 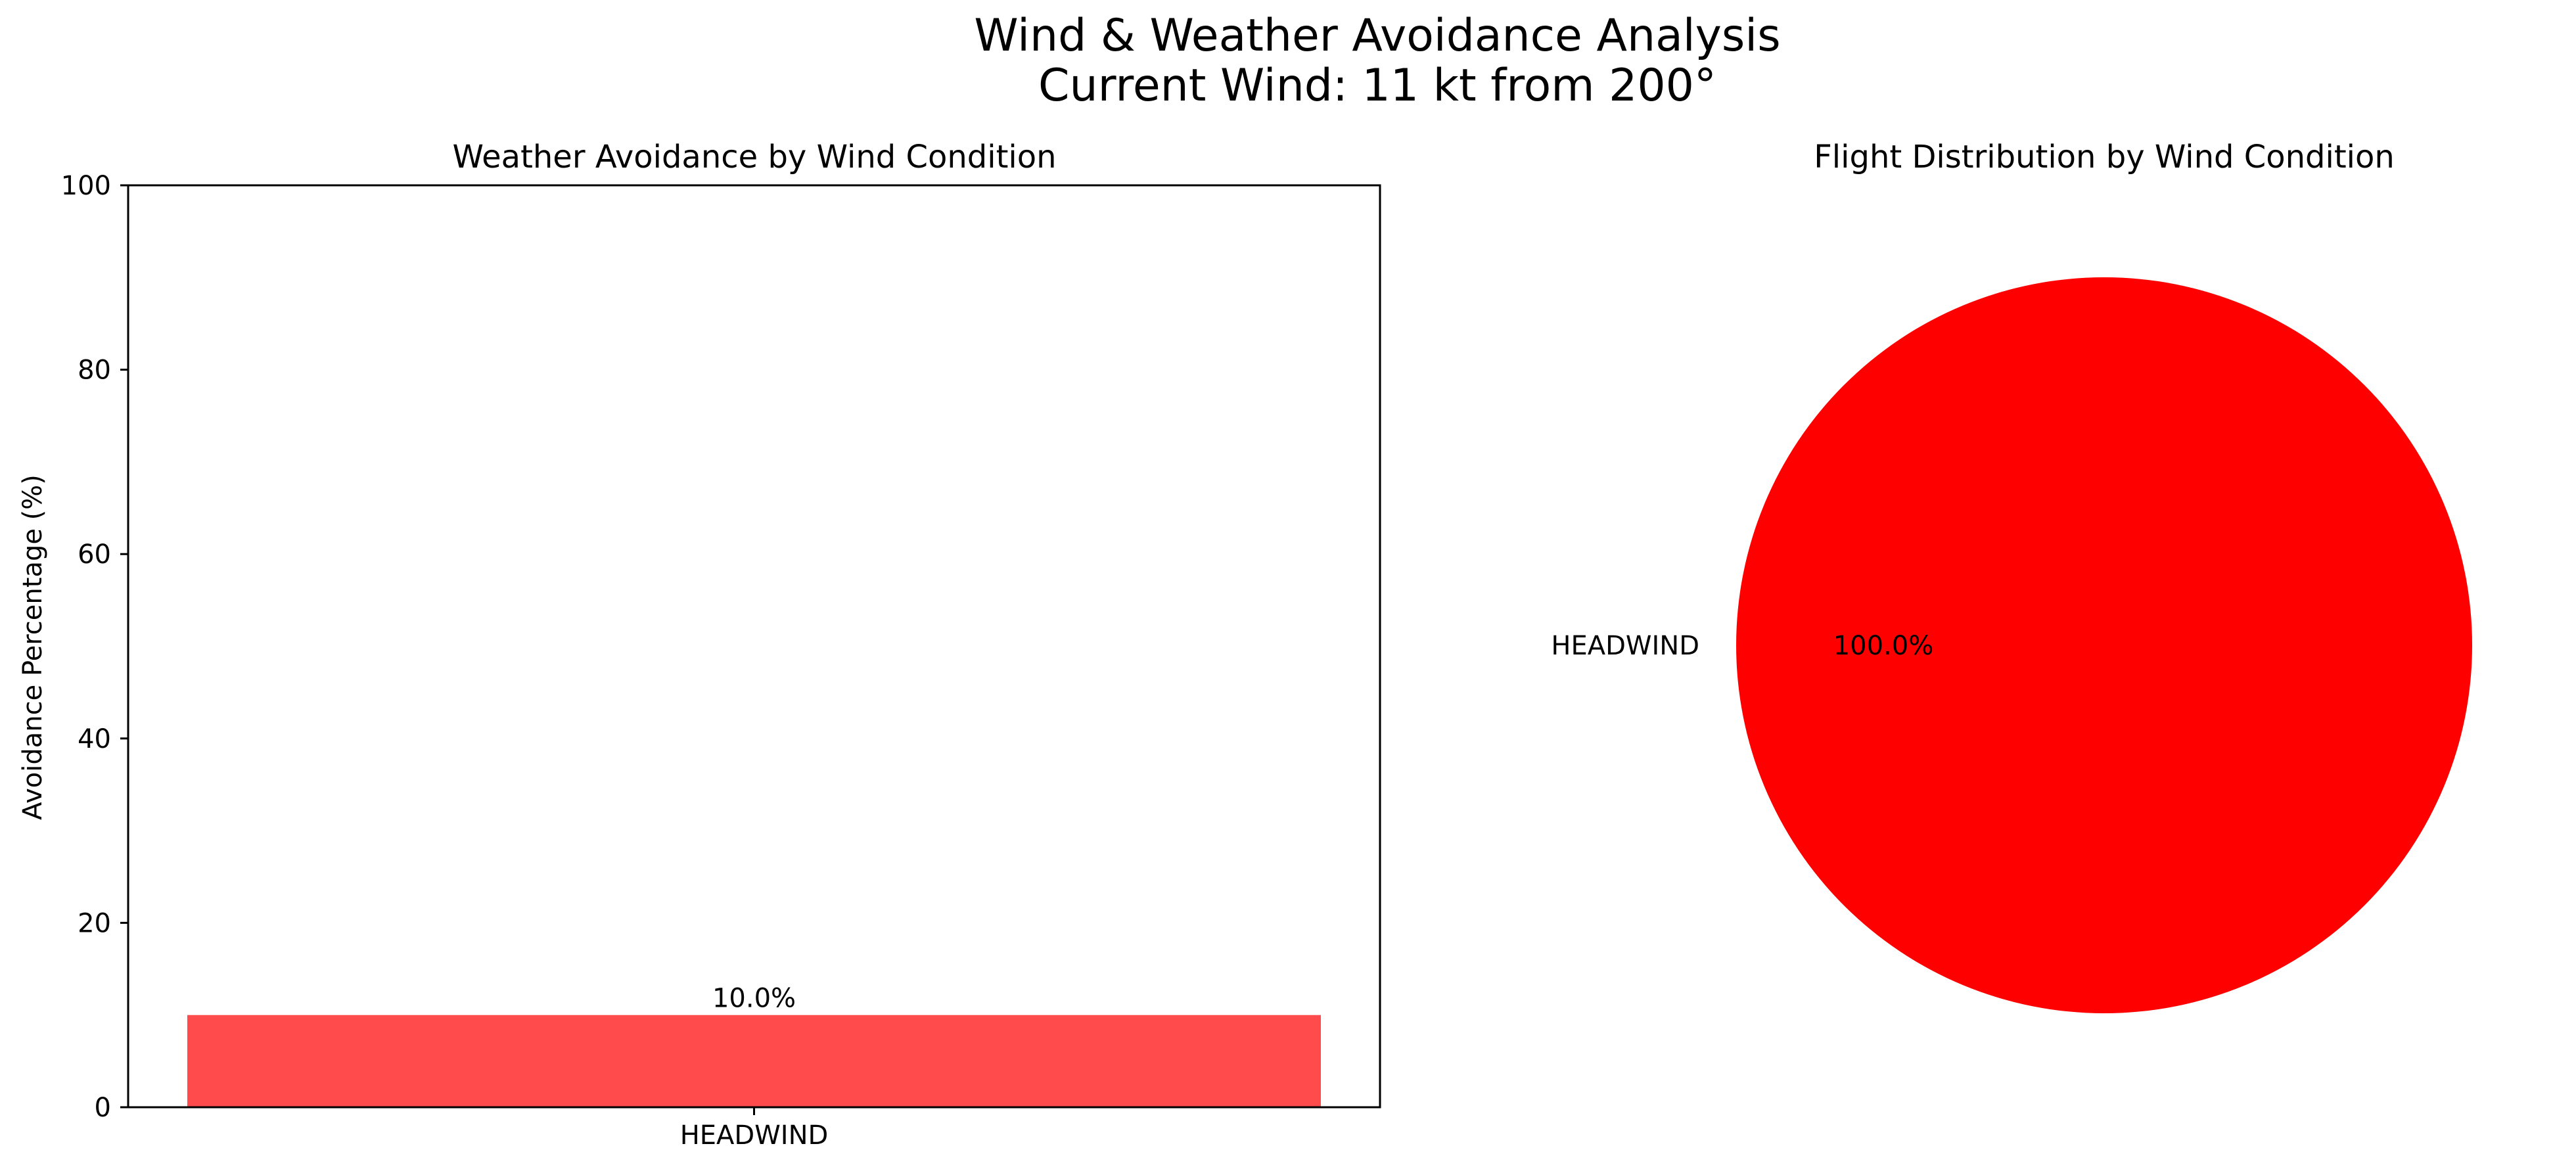 I want to click on bar-value-label: 10.0%, so click(x=754, y=999).